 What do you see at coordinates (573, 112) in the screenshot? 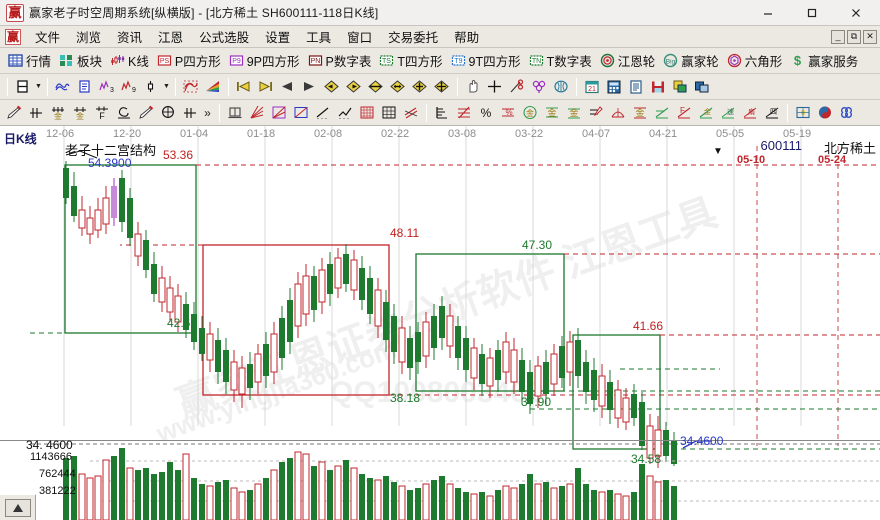
I see `gold2-icon: 金` at bounding box center [573, 112].